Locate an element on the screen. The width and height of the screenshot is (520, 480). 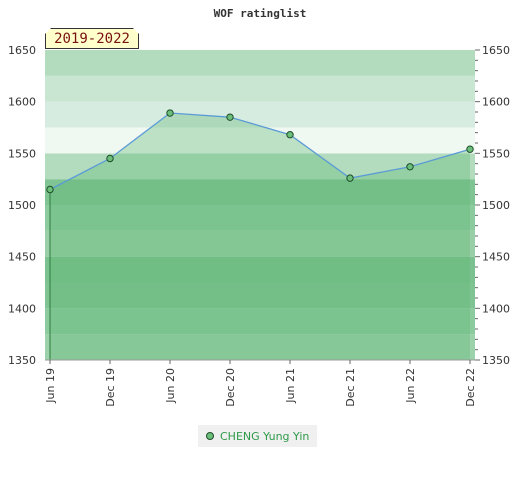
x-tick-label: Dec 21 is located at coordinates (350, 387).